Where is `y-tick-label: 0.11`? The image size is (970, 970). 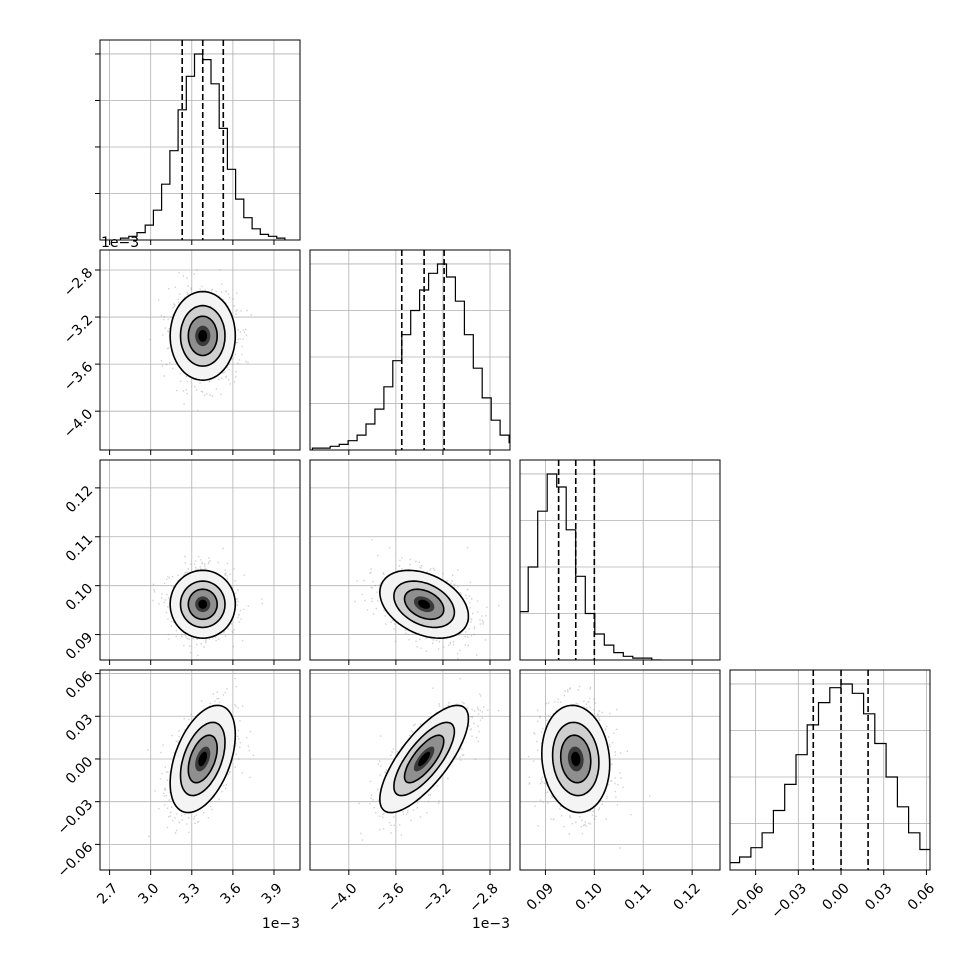
y-tick-label: 0.11 is located at coordinates (79, 548).